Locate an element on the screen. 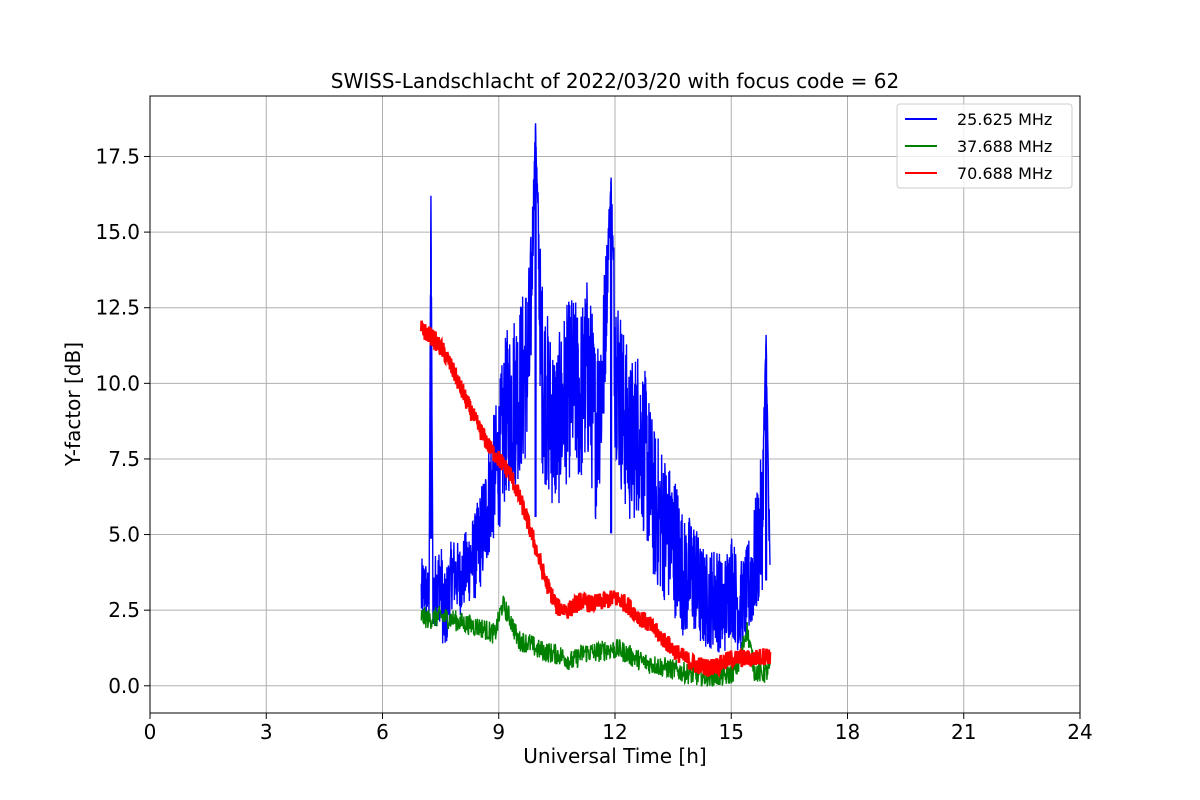 The width and height of the screenshot is (1200, 800). y-tick-label: 12.5 is located at coordinates (117, 308).